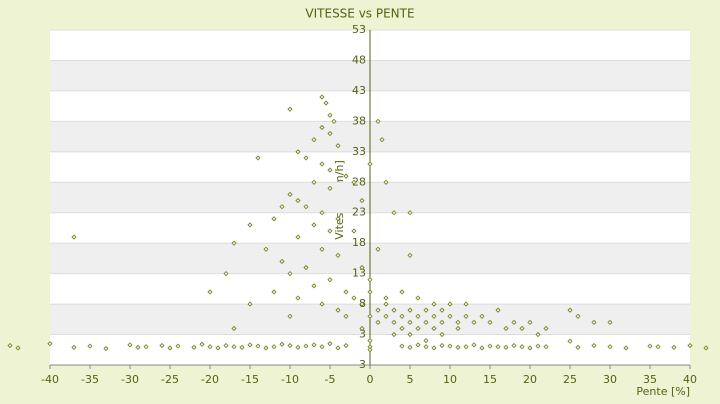 Image resolution: width=720 pixels, height=404 pixels. Describe the element at coordinates (450, 379) in the screenshot. I see `x-tick-label: 10` at that location.